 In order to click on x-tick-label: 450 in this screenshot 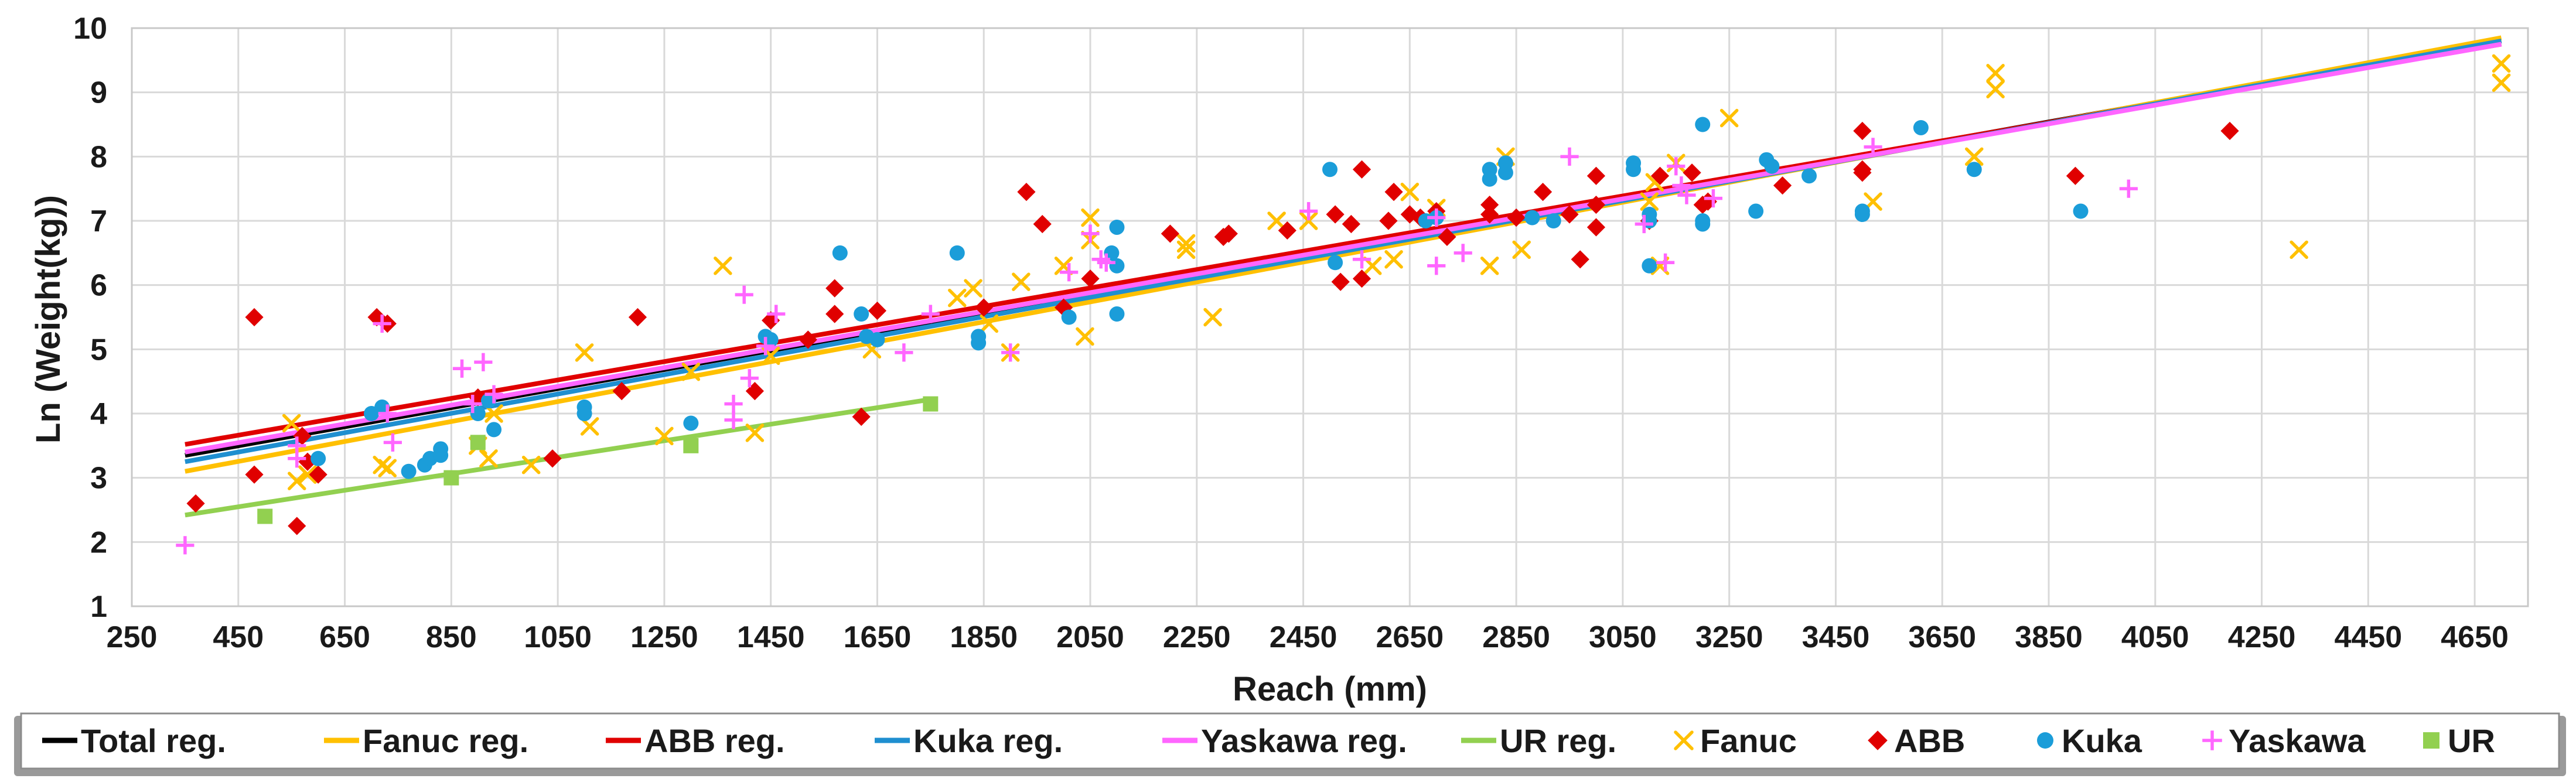, I will do `click(238, 637)`.